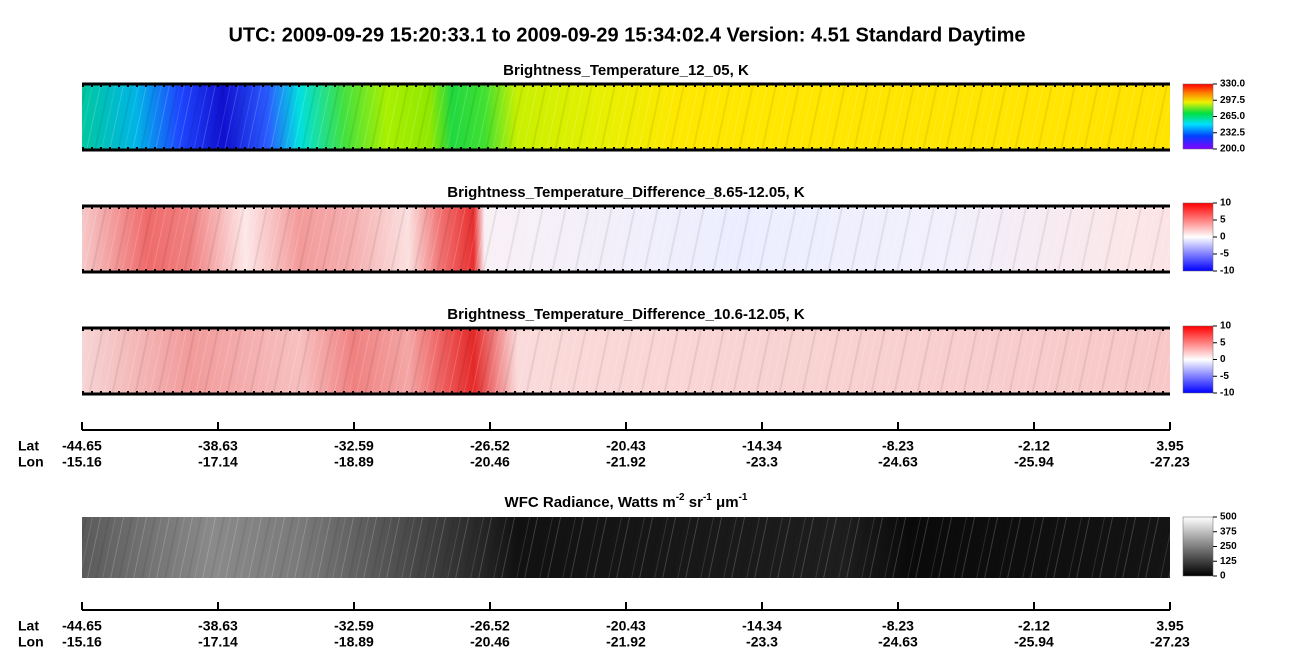 This screenshot has width=1300, height=667. I want to click on colorbar-tick-label: 265.0, so click(1232, 116).